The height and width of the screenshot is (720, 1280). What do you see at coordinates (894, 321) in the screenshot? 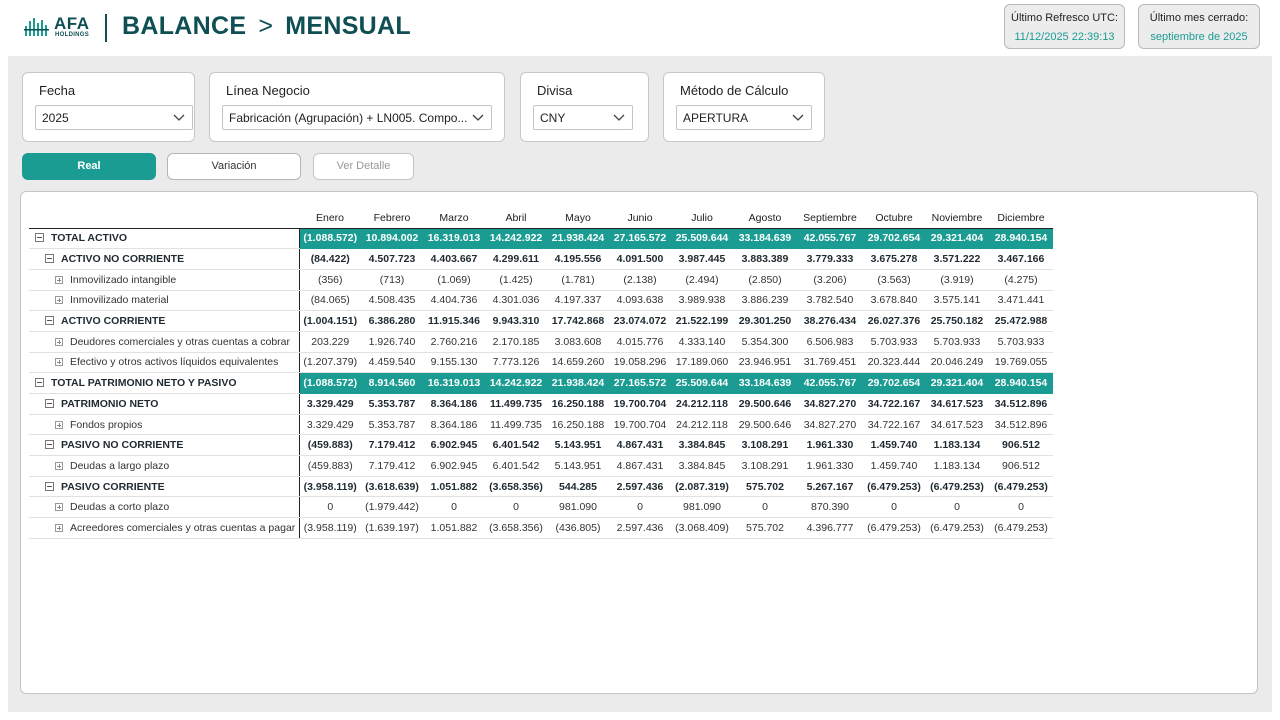
I see `value-cell: 26.027.376` at bounding box center [894, 321].